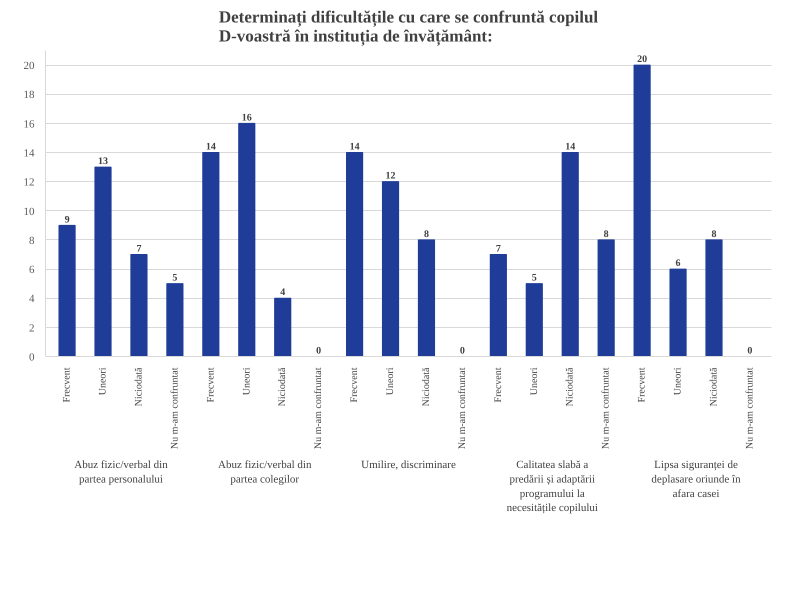 The image size is (786, 592). Describe the element at coordinates (121, 472) in the screenshot. I see `text: Abuz fizic/verbal din partea personalului` at that location.